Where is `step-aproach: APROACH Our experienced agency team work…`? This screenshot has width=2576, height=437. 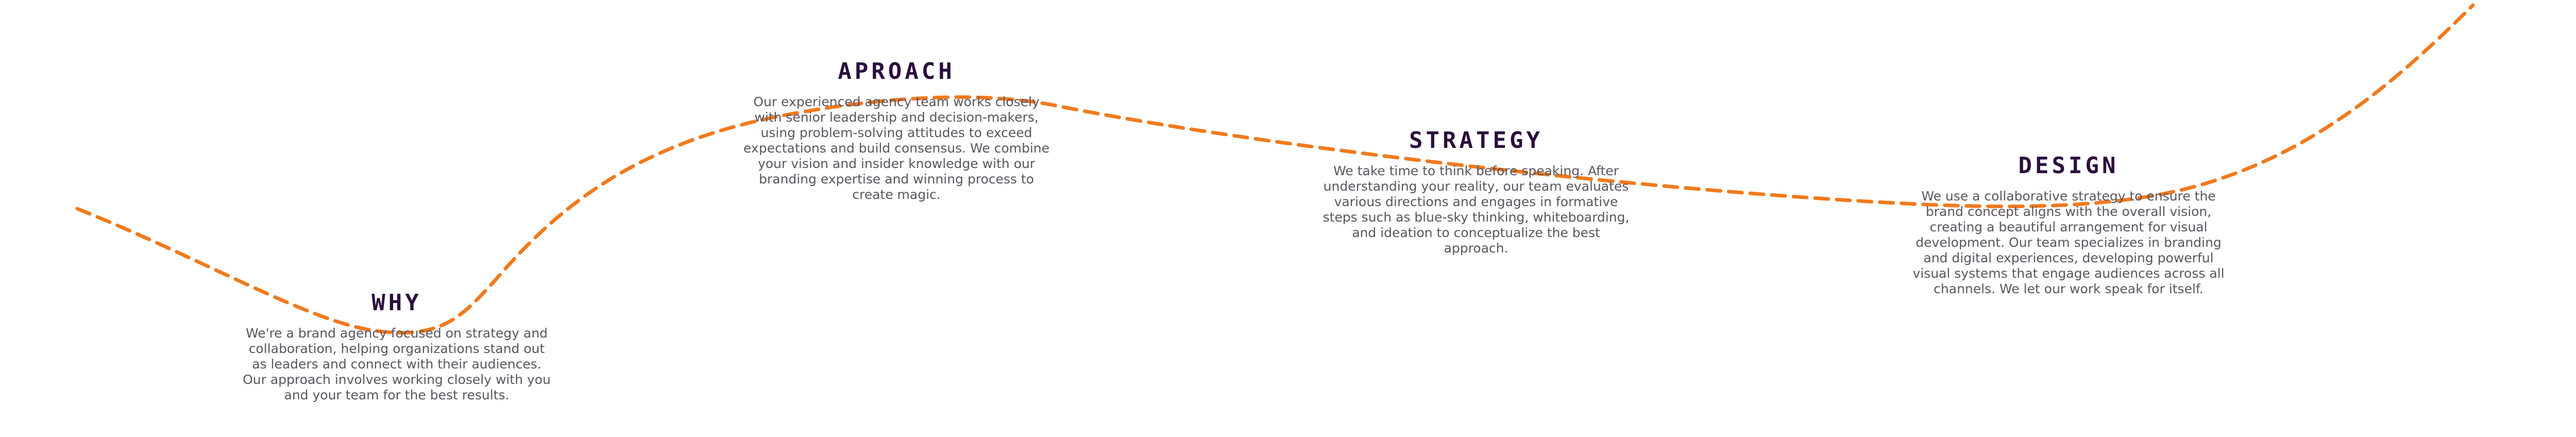
step-aproach: APROACH Our experienced agency team work… is located at coordinates (896, 131).